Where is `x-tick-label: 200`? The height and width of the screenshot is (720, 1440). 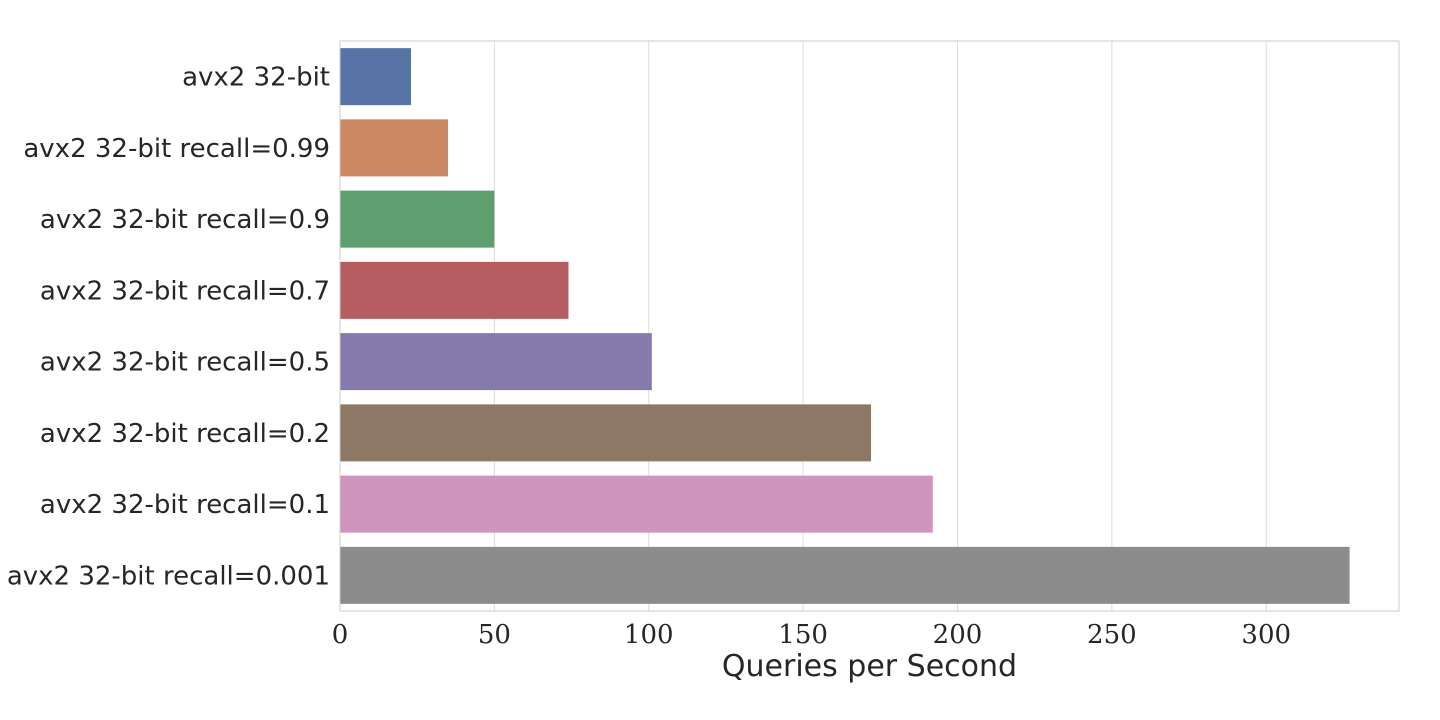
x-tick-label: 200 is located at coordinates (958, 635).